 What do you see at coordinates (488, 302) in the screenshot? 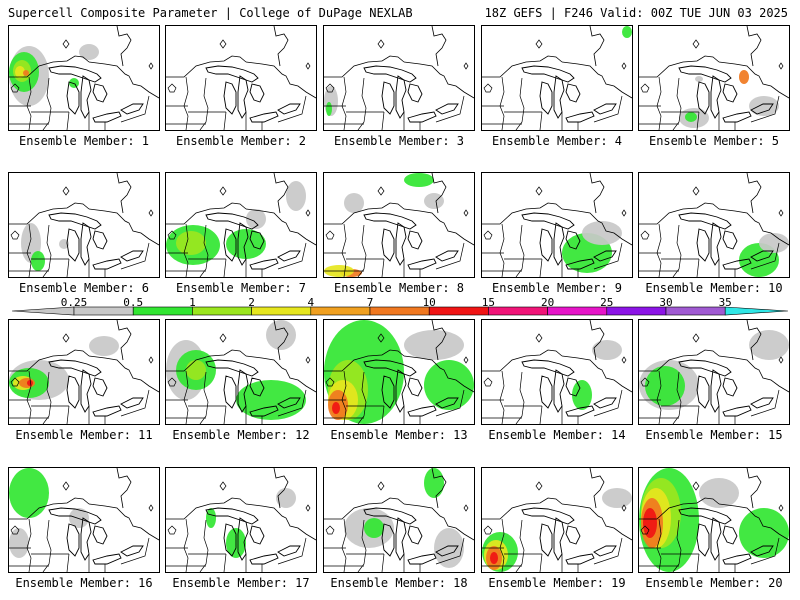
I see `legend-tick-label: 15` at bounding box center [488, 302].